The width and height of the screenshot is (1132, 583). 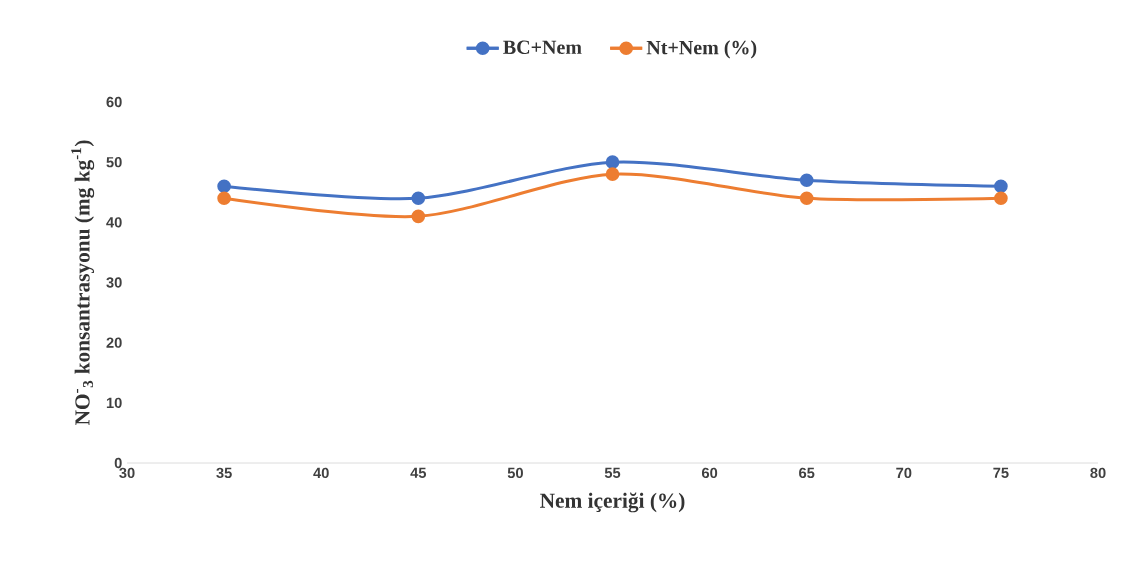 I want to click on x-tick-label: 80, so click(x=1098, y=473).